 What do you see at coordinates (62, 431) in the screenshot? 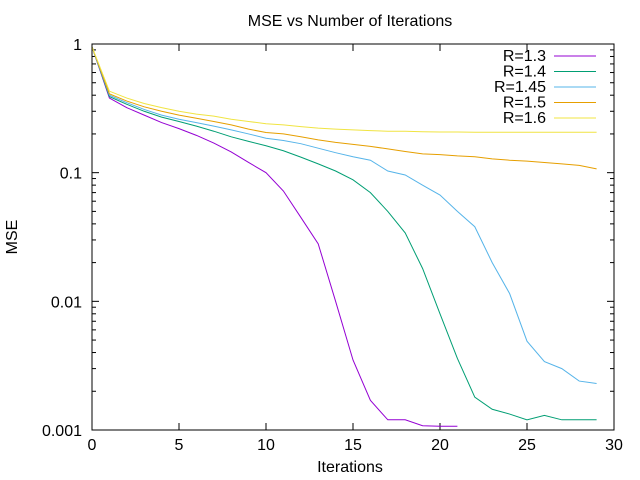
I see `y-tick-label: 0.001` at bounding box center [62, 431].